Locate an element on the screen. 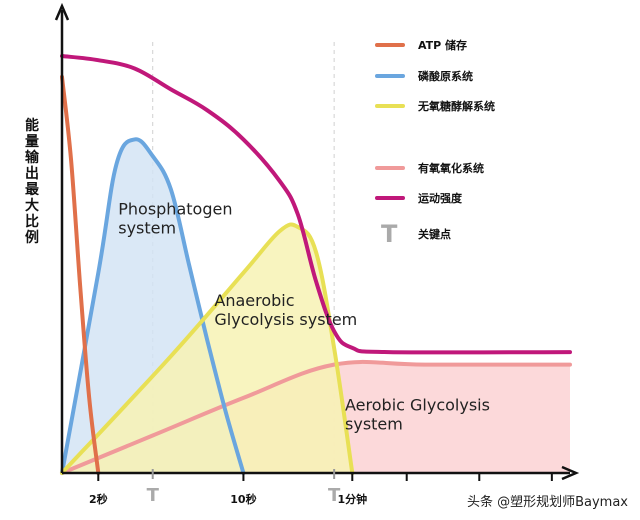 This screenshot has height=520, width=640. x-tick-label-4: 1分钟 is located at coordinates (352, 499).